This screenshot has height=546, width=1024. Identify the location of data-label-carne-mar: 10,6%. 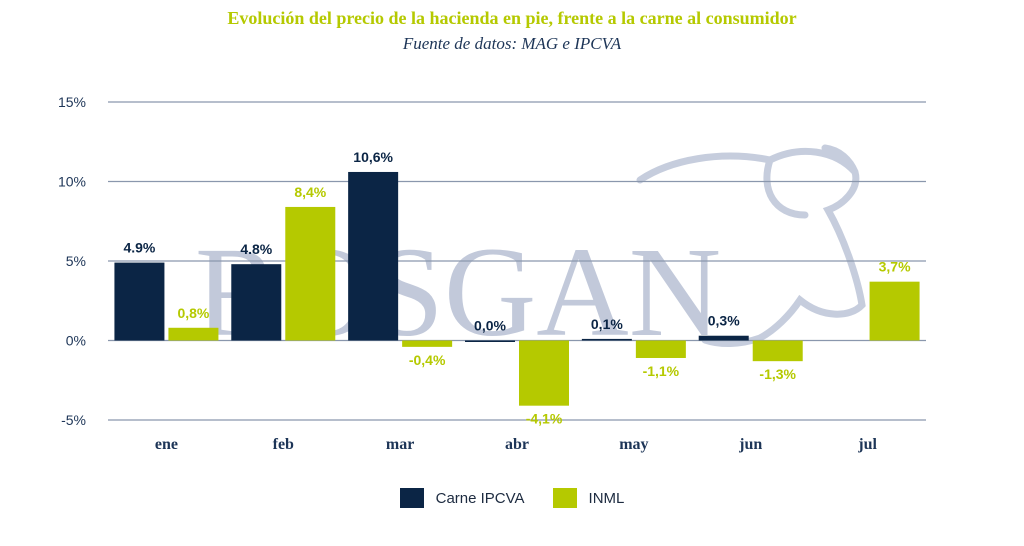
(373, 157).